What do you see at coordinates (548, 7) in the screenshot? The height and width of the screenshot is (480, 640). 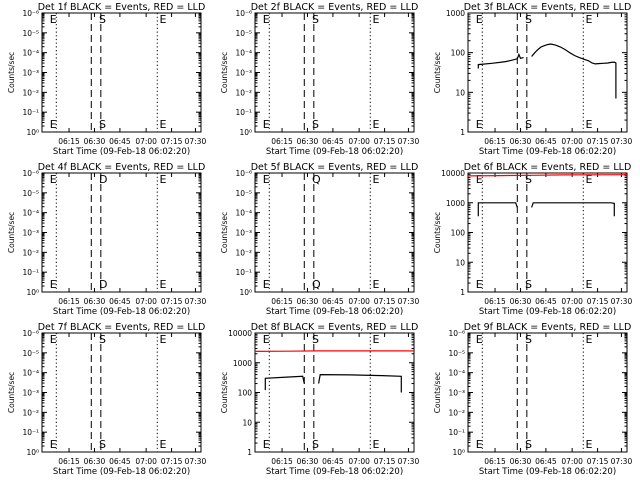 I see `chart-title: Det 3f BLACK = Events, RED = LLD` at bounding box center [548, 7].